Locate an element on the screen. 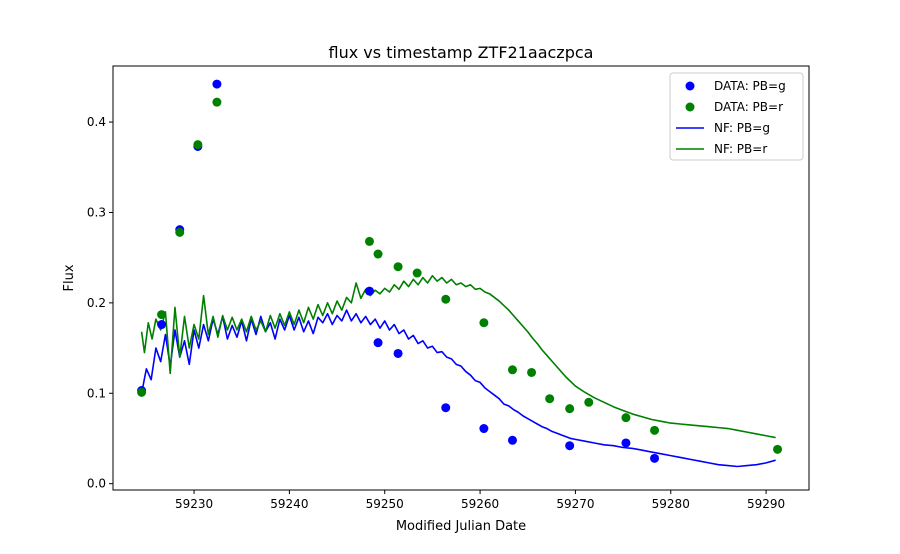  y-axis-label: Flux is located at coordinates (69, 277).